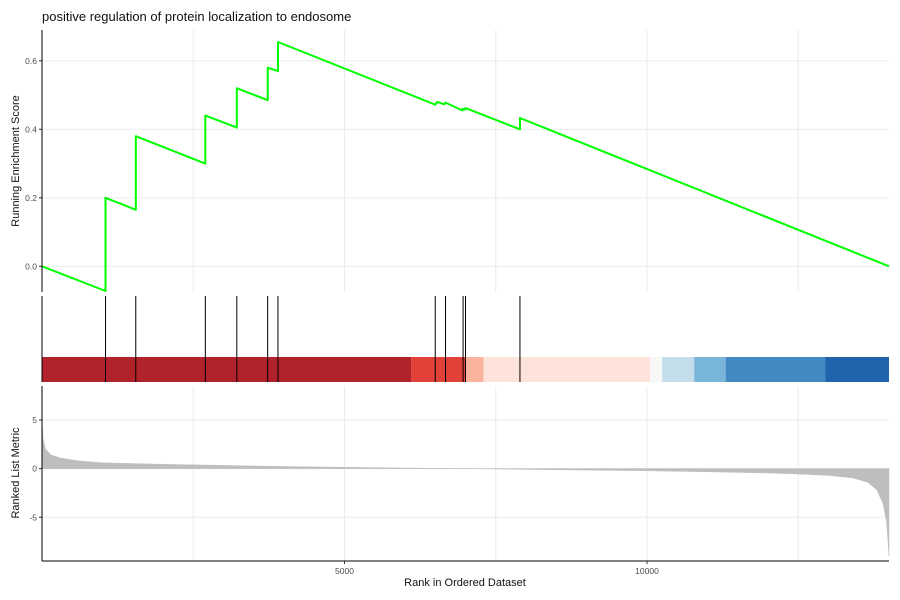  I want to click on gene-hit-ticks, so click(313, 339).